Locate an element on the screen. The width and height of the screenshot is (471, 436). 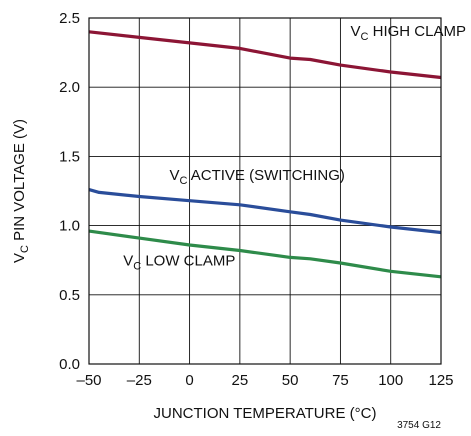
x-tick-label: 0 is located at coordinates (189, 380).